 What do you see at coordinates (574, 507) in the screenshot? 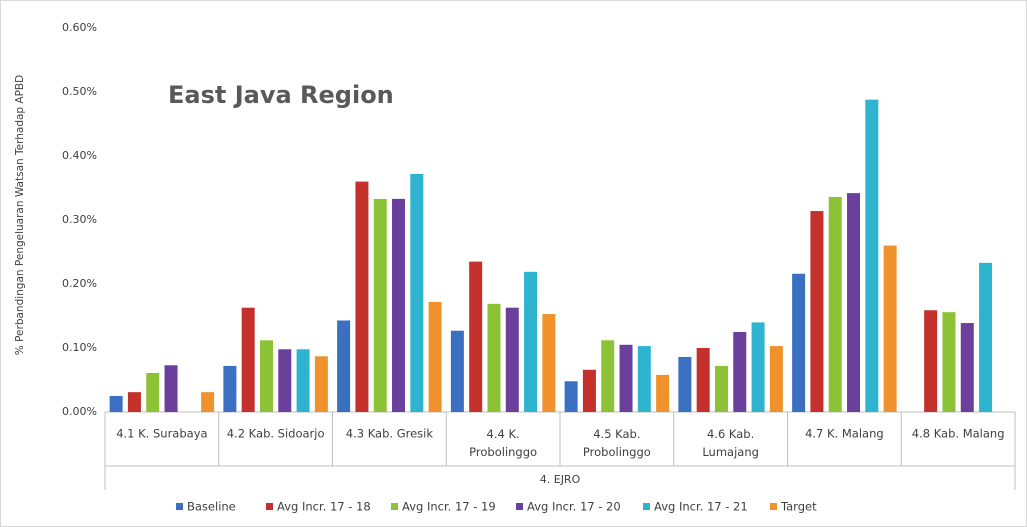
I see `legend-label: Avg Incr. 17 - 20` at bounding box center [574, 507].